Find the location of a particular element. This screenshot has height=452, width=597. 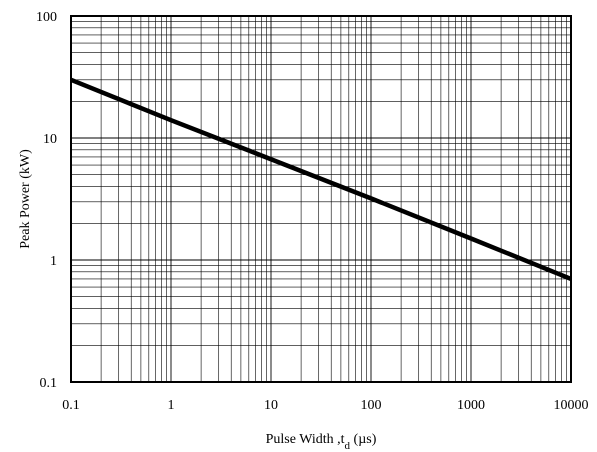

x-axis-title-unit: (µs) is located at coordinates (363, 439).